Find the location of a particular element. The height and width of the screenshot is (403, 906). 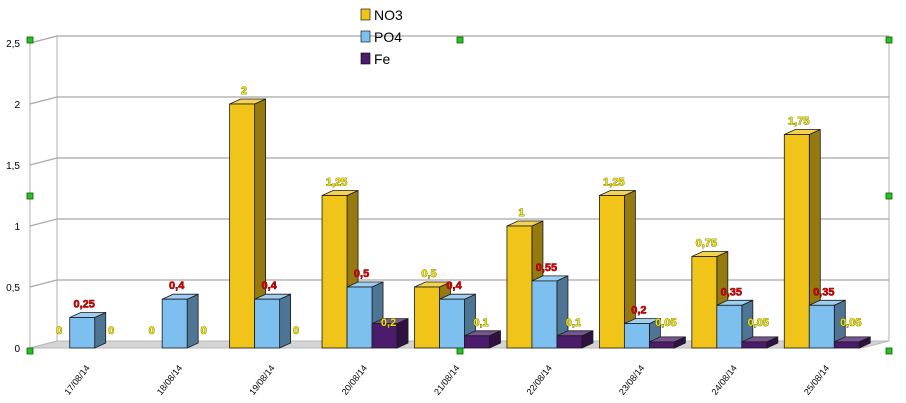

legend: NO3 PO4 Fe is located at coordinates (381, 37).